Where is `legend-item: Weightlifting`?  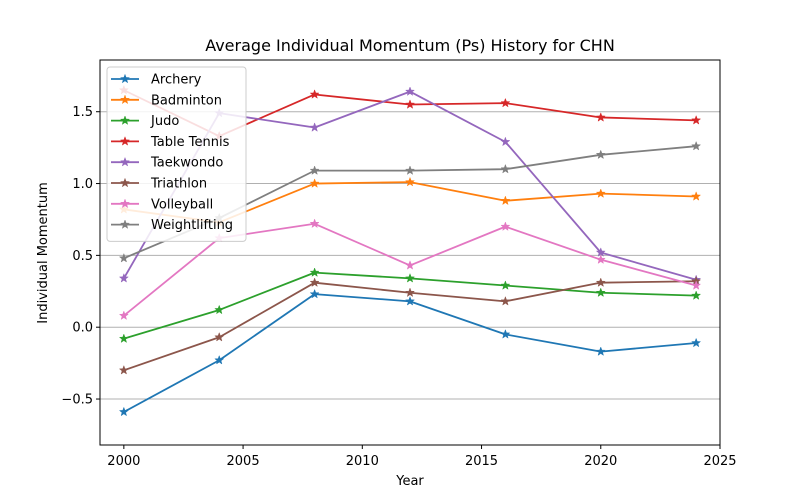 legend-item: Weightlifting is located at coordinates (172, 225).